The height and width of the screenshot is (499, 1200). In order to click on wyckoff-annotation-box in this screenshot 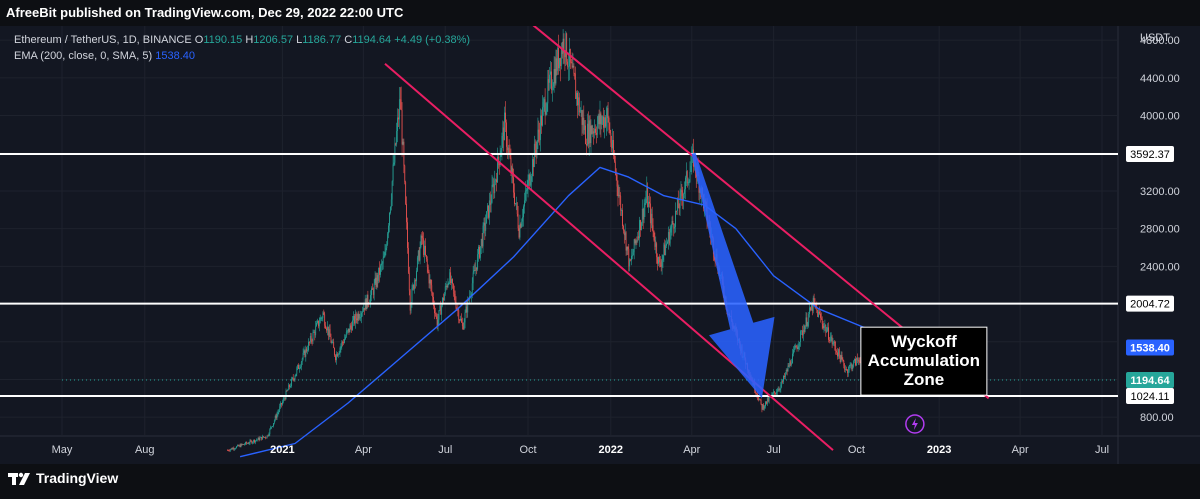, I will do `click(924, 361)`.